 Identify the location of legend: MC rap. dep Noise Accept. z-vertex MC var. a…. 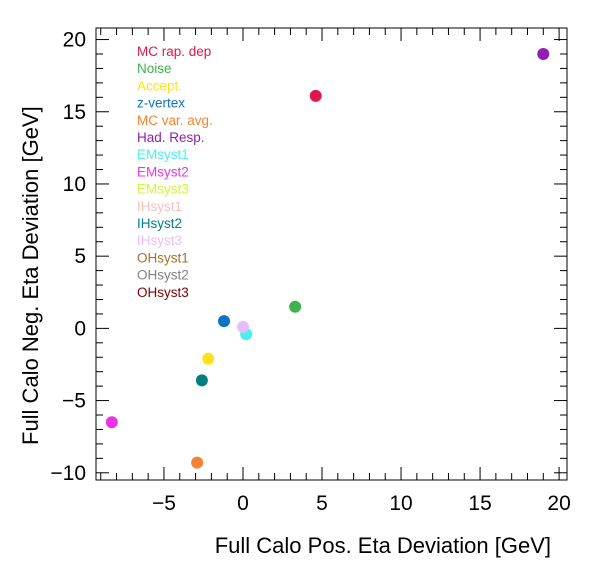
(175, 172).